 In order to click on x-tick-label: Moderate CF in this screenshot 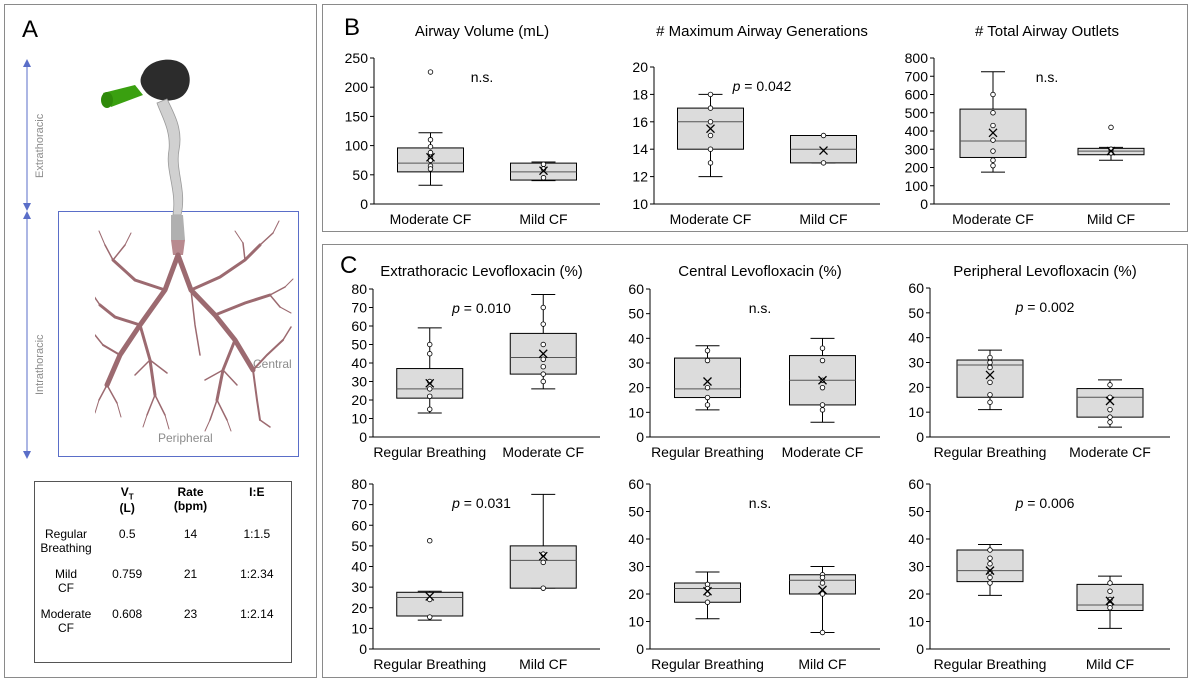, I will do `click(993, 219)`.